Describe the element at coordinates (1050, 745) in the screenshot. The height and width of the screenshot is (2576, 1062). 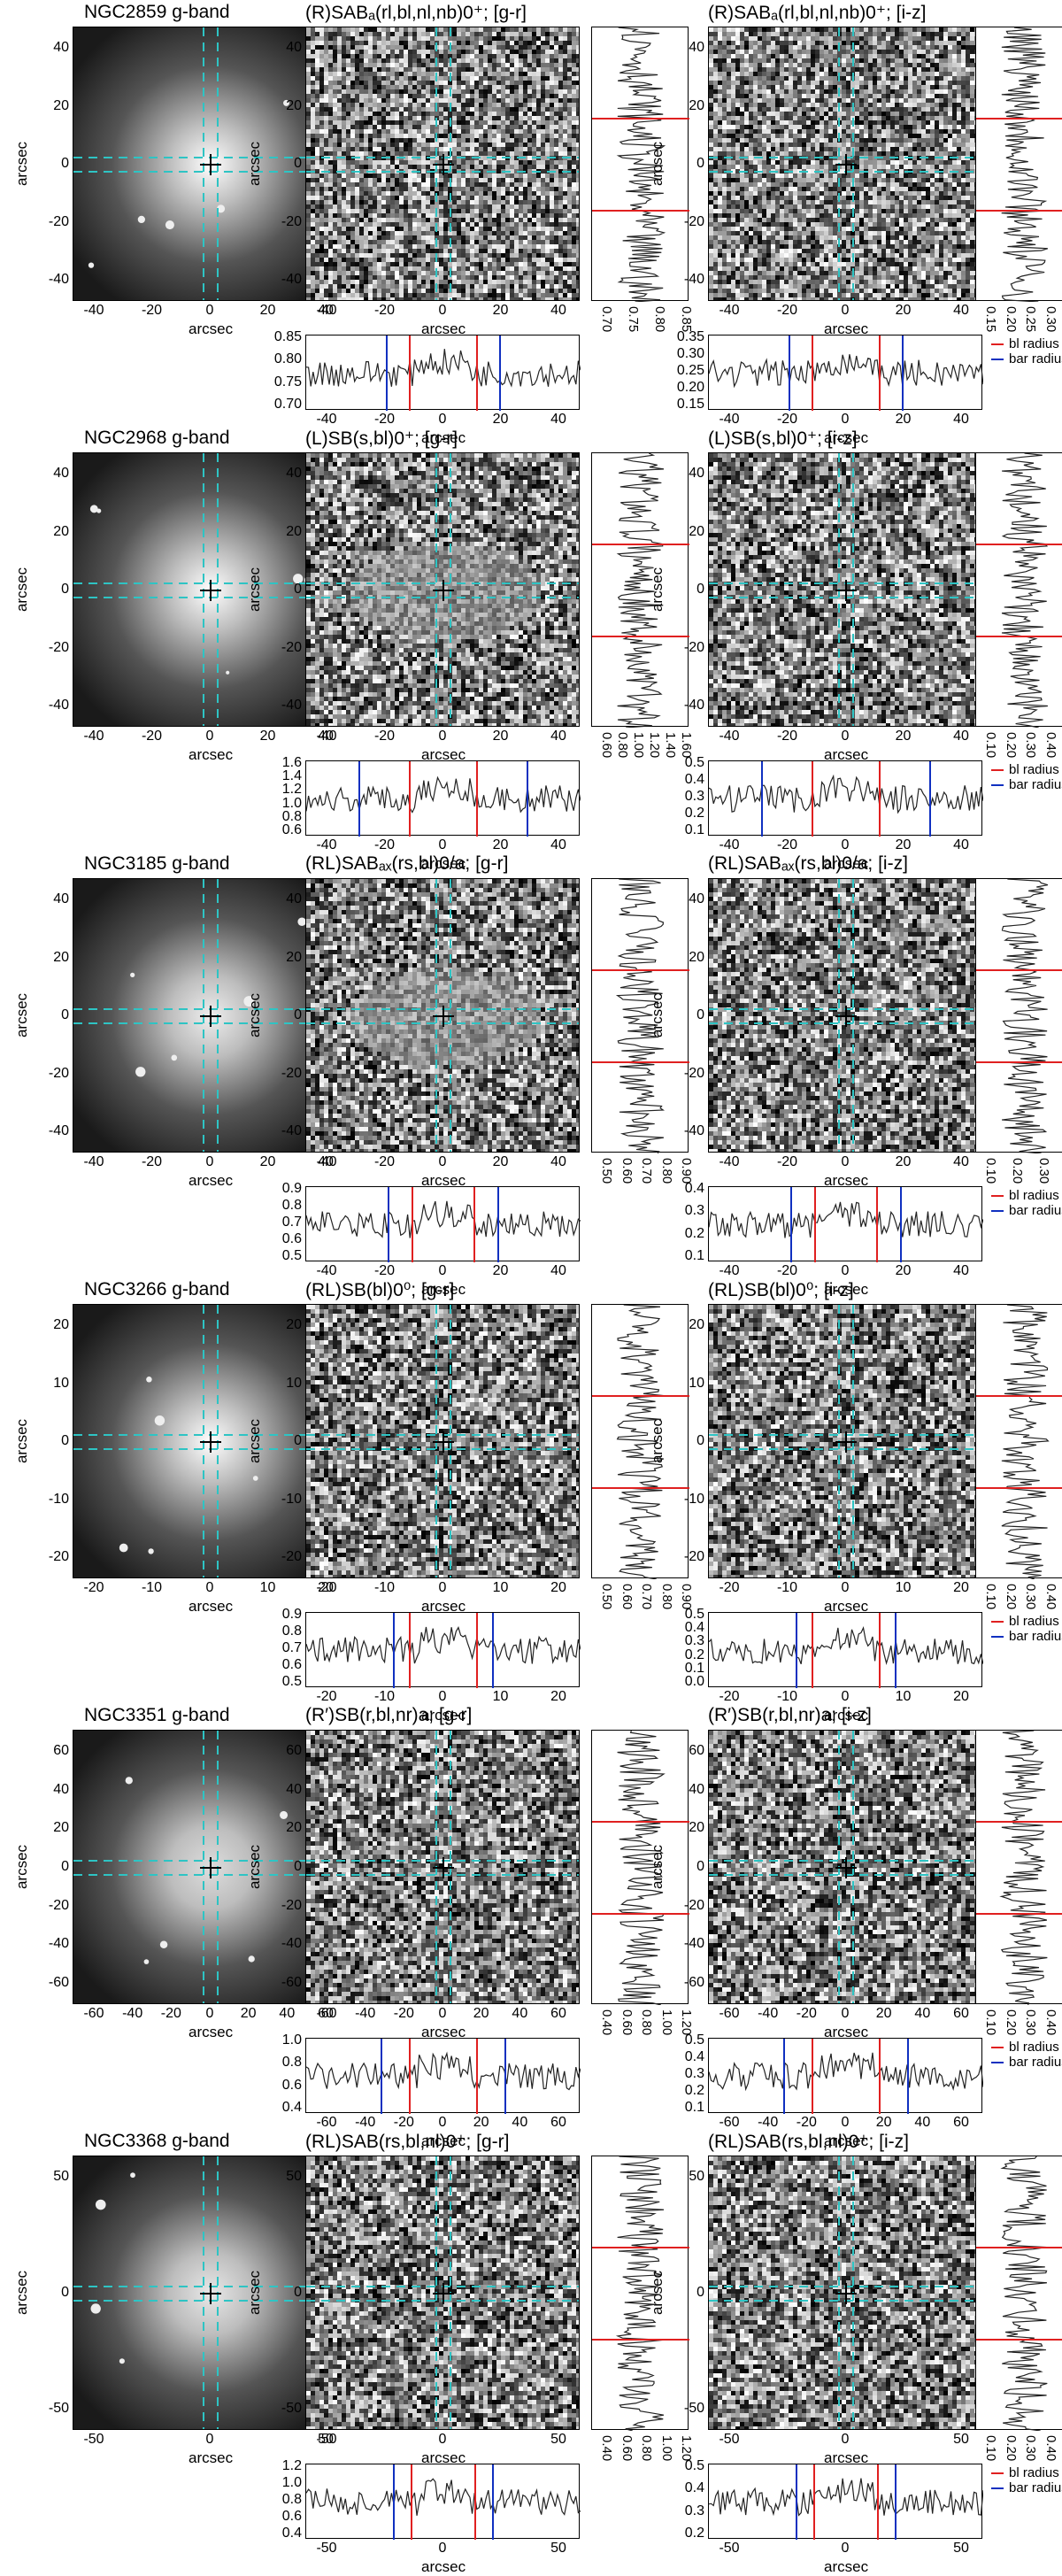
I see `profile-tick-label: 0.40` at that location.